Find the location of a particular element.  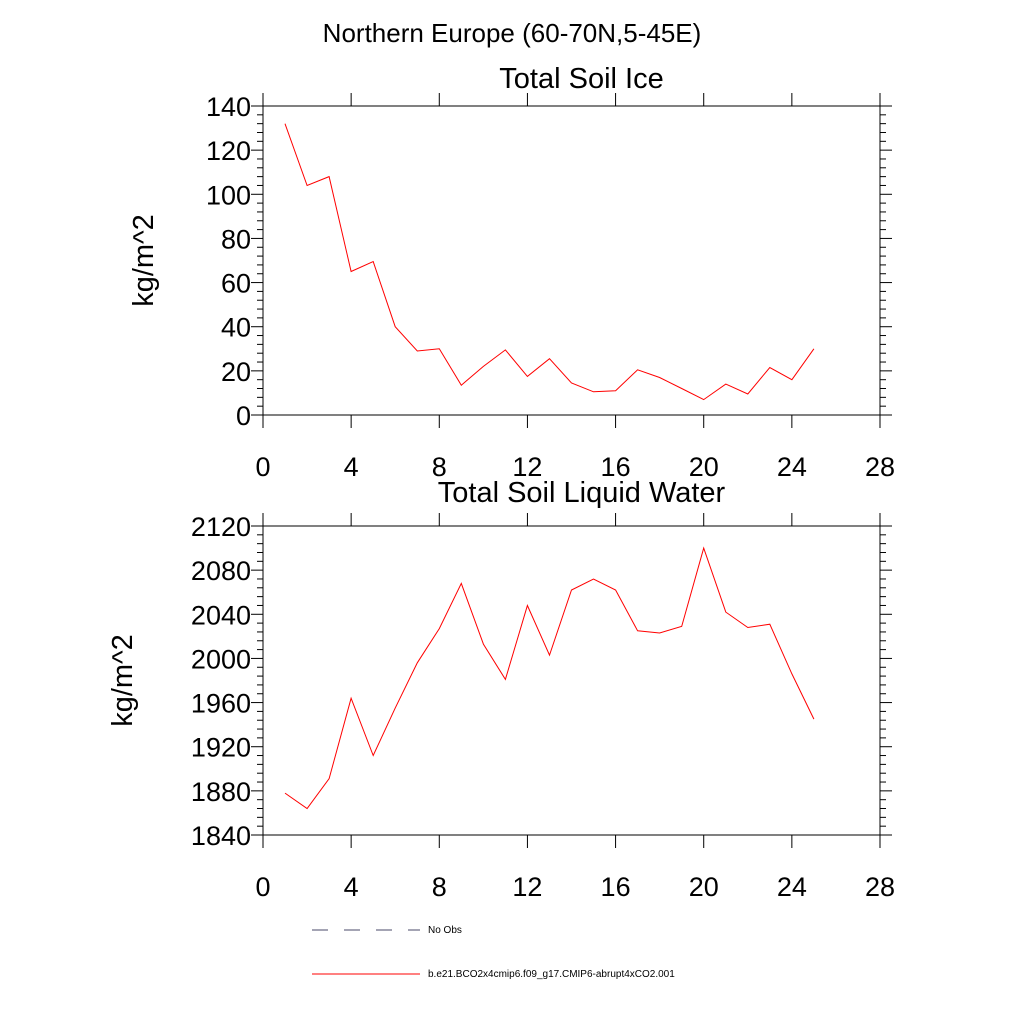

y-tick-label: 1920 is located at coordinates (221, 748).